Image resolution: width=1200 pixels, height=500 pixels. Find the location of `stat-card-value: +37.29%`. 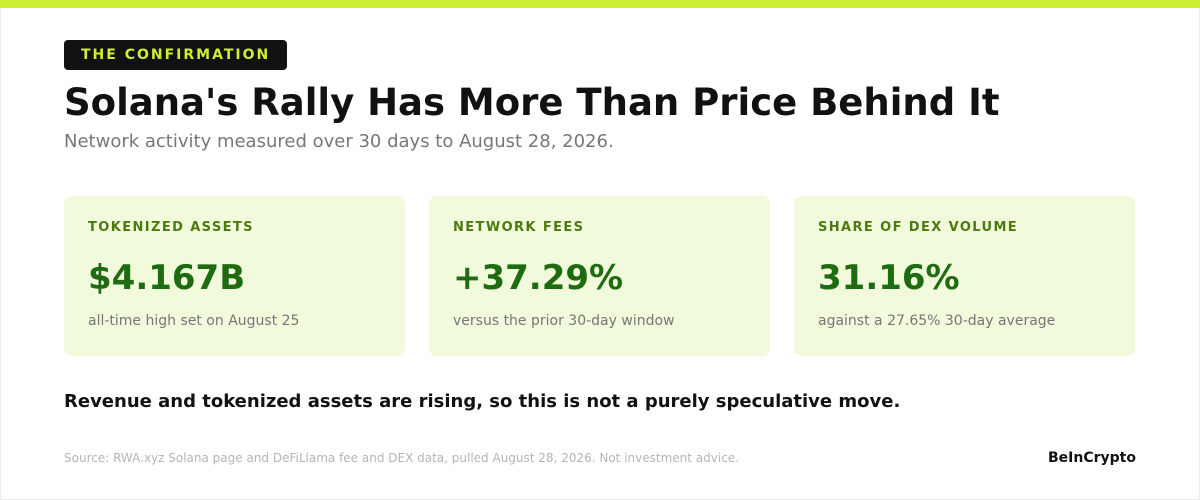

stat-card-value: +37.29% is located at coordinates (538, 278).